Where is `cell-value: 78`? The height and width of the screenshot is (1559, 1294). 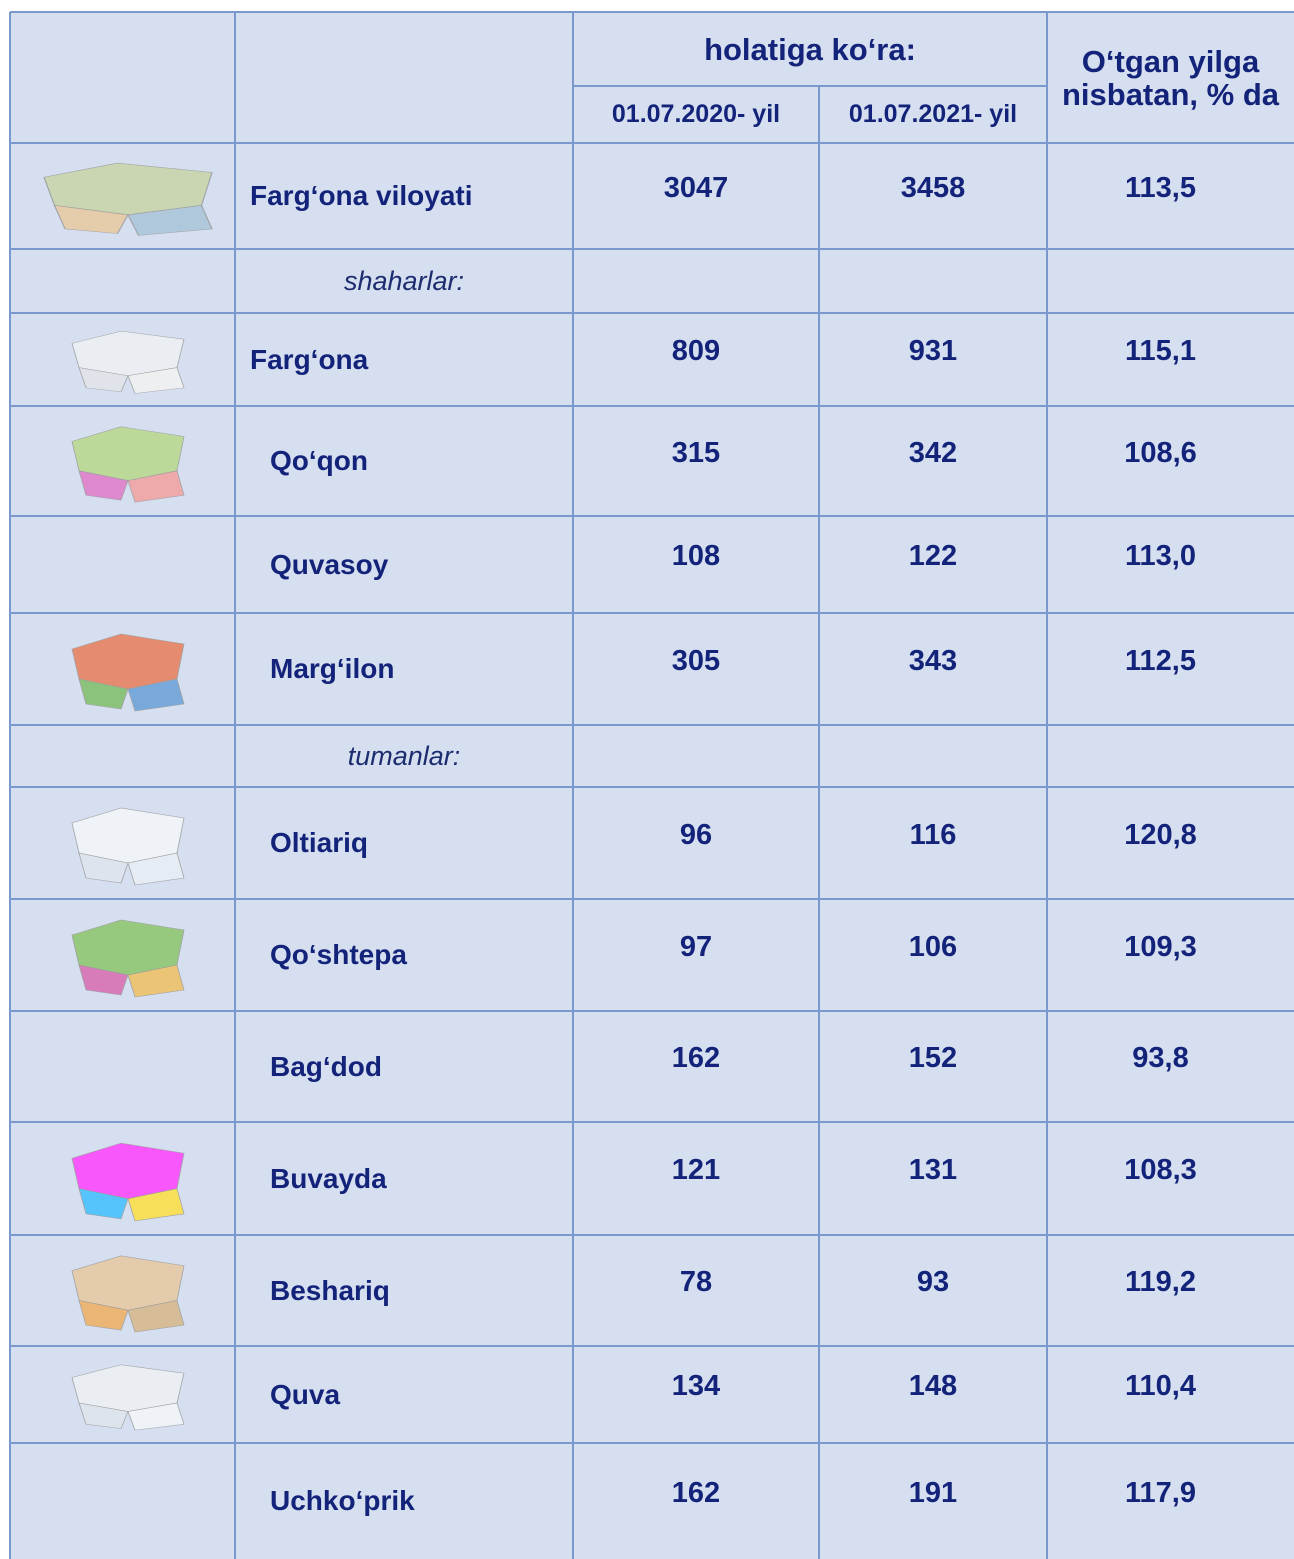 cell-value: 78 is located at coordinates (696, 1282).